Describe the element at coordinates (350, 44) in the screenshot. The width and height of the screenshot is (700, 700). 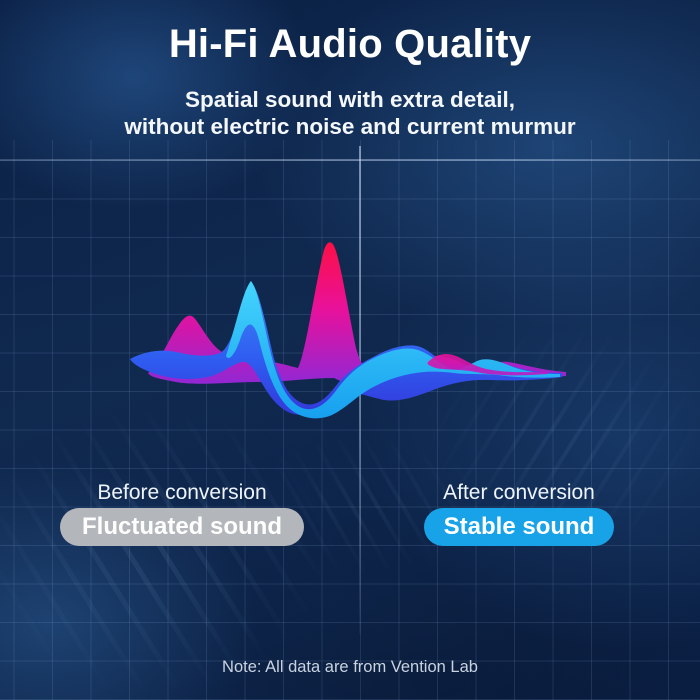
I see `page-title: Hi-Fi Audio Quality` at that location.